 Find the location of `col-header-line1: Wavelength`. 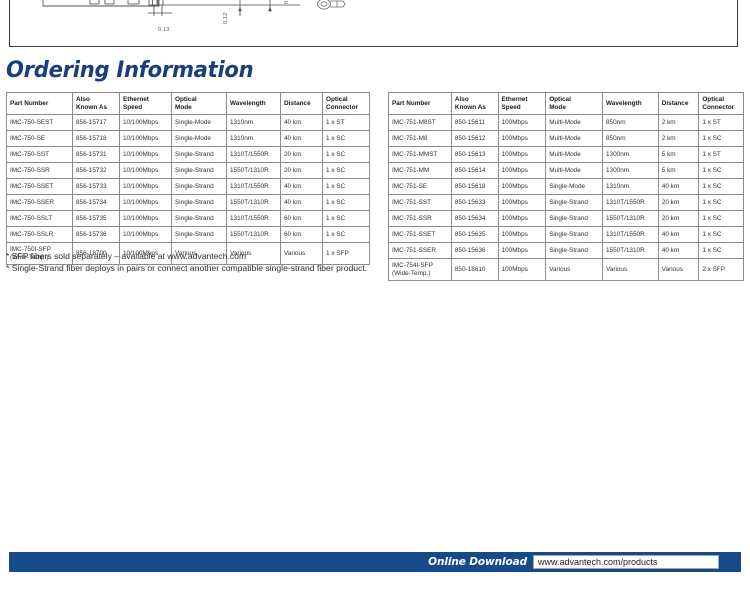

col-header-line1: Wavelength is located at coordinates (623, 103).